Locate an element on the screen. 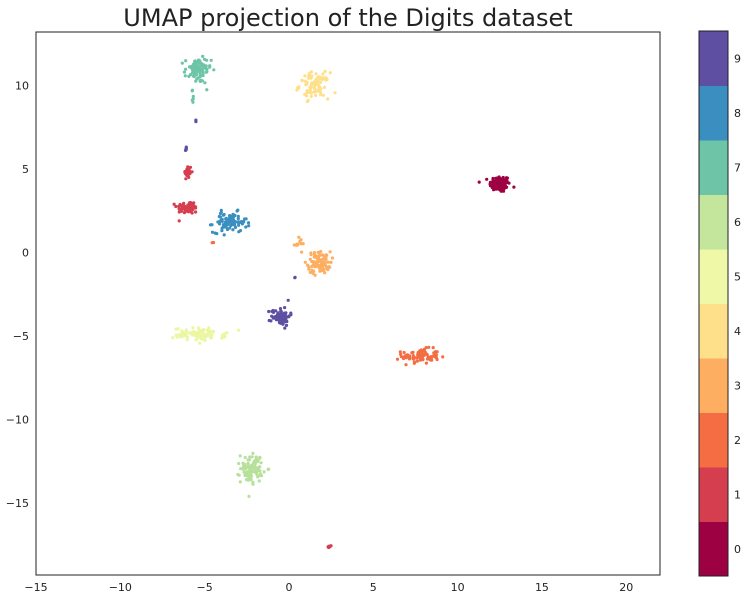  colorbar-label: 2 is located at coordinates (737, 440).